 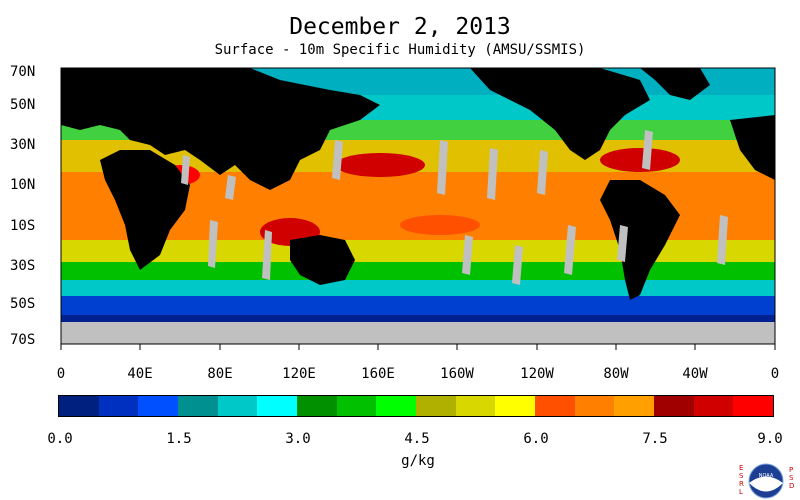 What do you see at coordinates (299, 374) in the screenshot?
I see `lon-label-120e: 120E` at bounding box center [299, 374].